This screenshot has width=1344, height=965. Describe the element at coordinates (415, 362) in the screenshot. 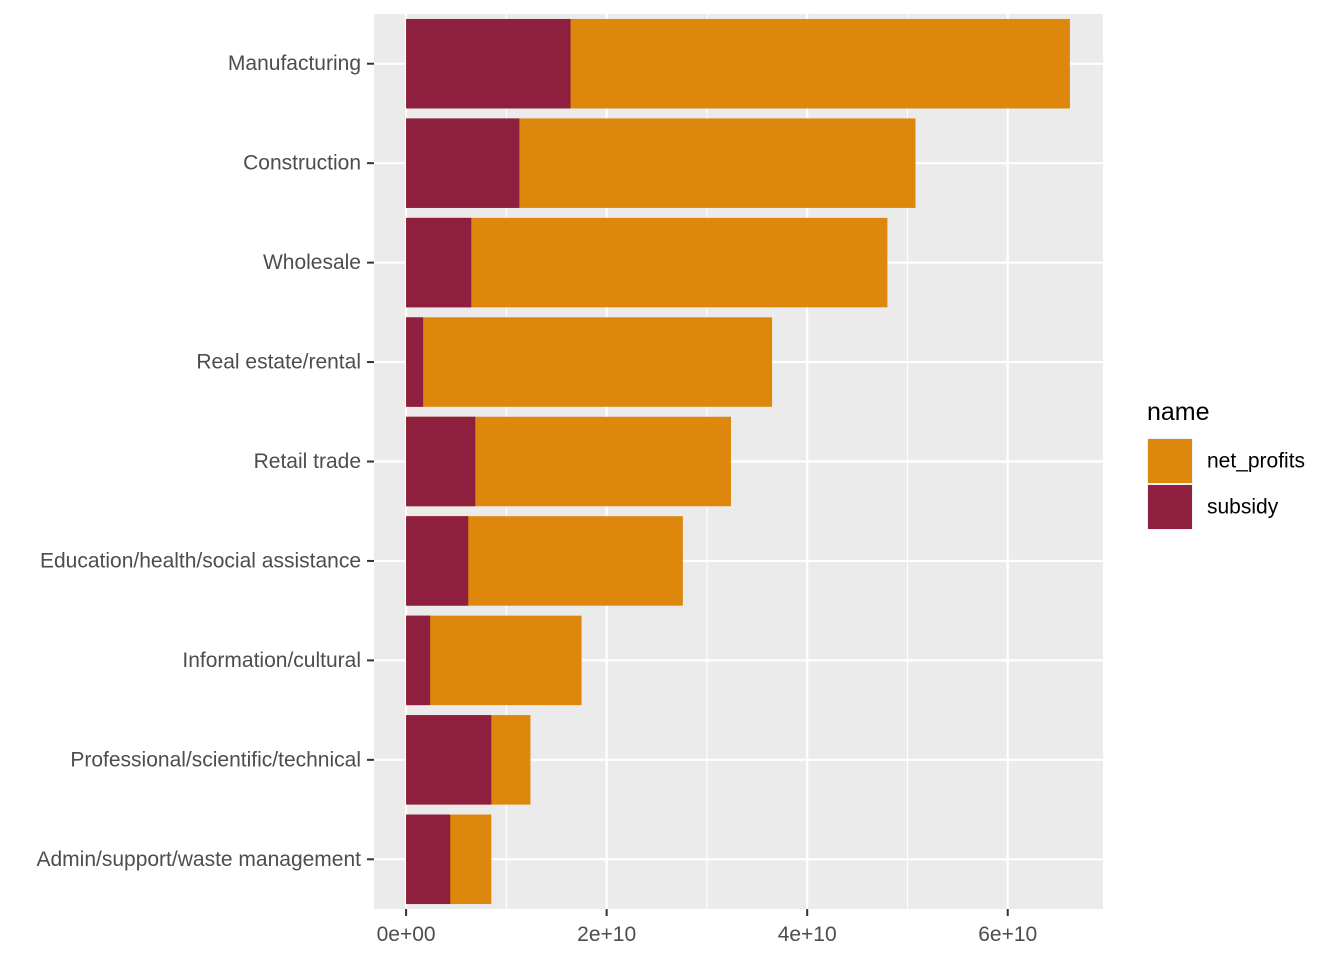

I see `bar-subsidy-real-estate-rental` at that location.